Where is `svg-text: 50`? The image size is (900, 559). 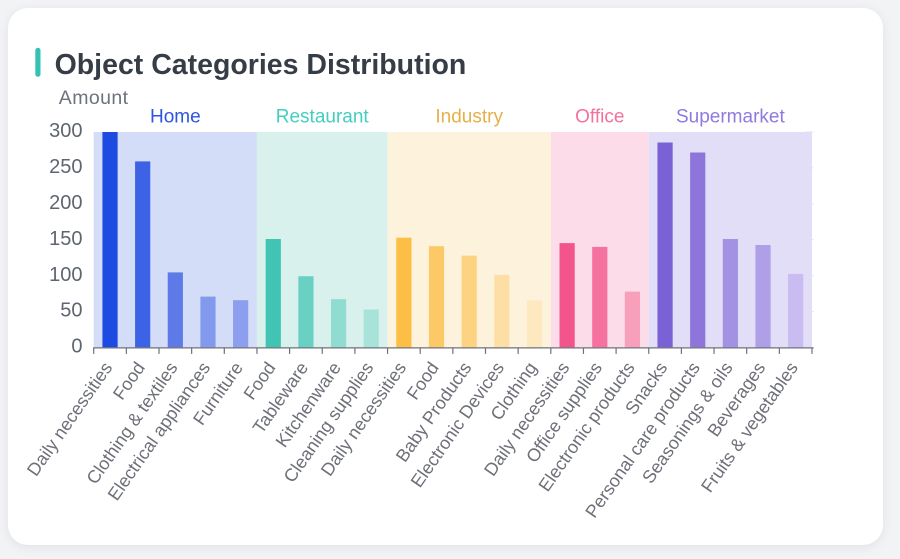 svg-text: 50 is located at coordinates (71, 311).